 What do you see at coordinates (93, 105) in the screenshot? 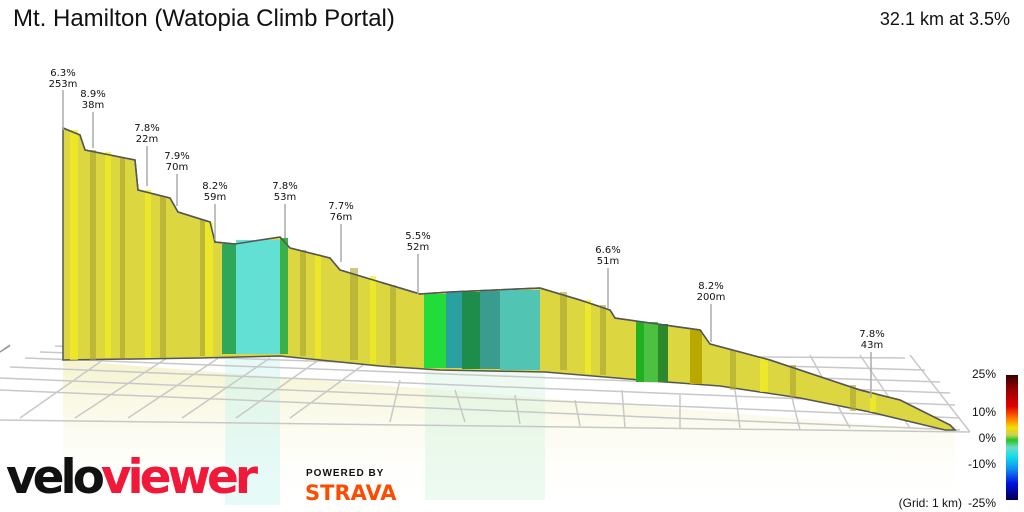
I see `svg-text: 38m` at bounding box center [93, 105].